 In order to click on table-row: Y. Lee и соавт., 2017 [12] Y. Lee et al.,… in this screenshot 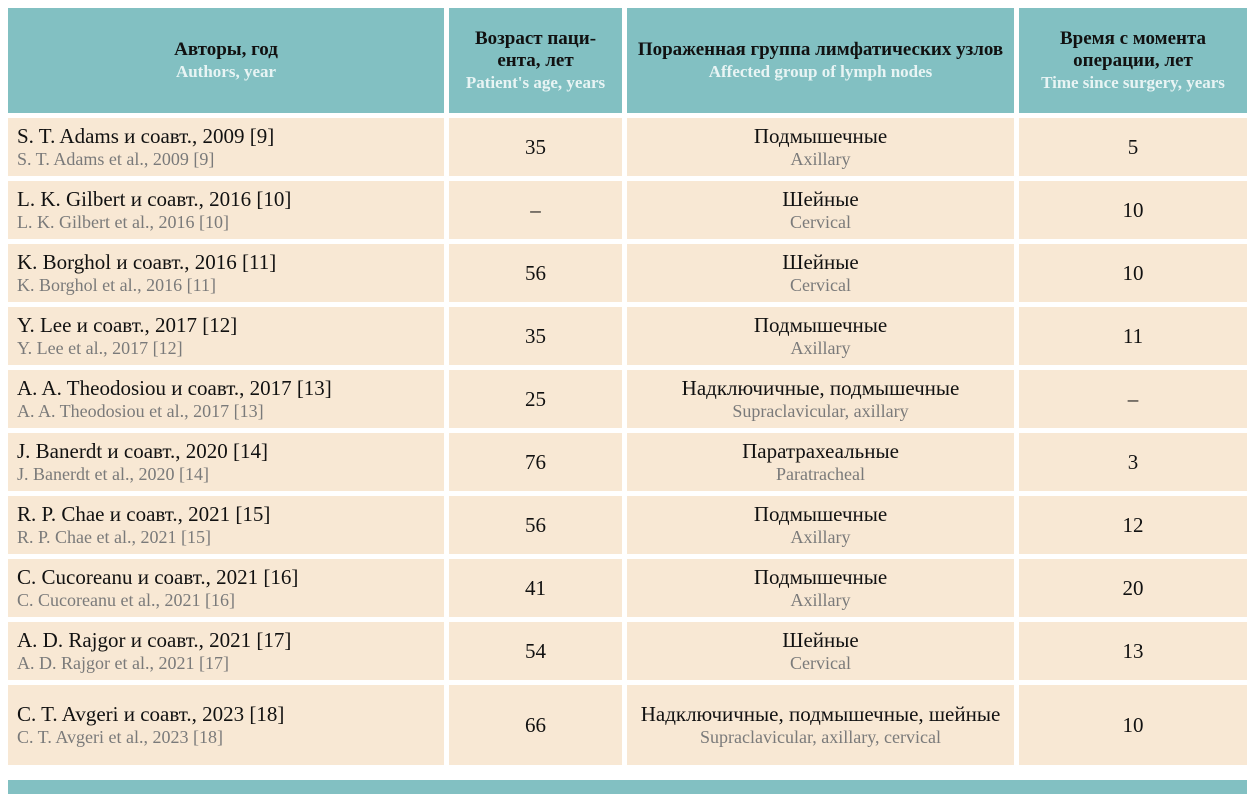, I will do `click(627, 336)`.